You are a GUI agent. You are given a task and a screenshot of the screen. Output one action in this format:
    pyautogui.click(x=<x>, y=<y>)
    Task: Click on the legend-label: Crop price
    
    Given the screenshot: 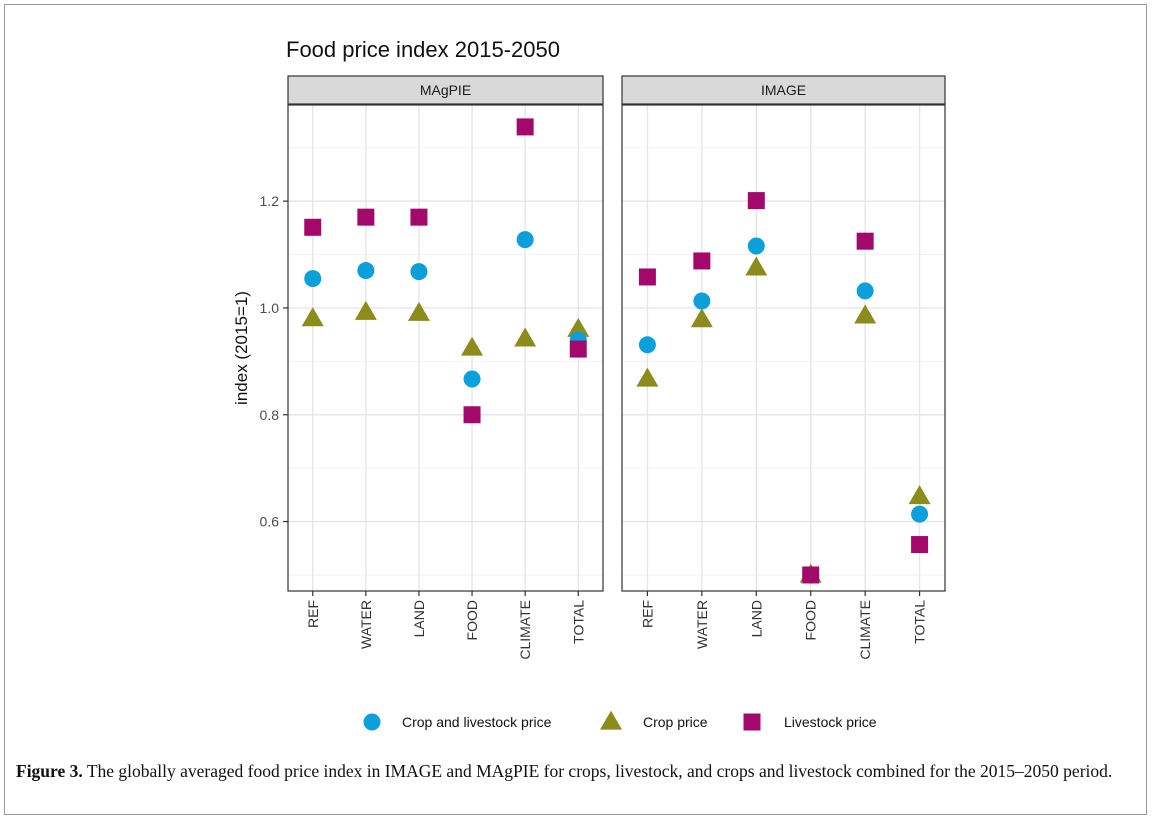 What is the action you would take?
    pyautogui.click(x=675, y=722)
    